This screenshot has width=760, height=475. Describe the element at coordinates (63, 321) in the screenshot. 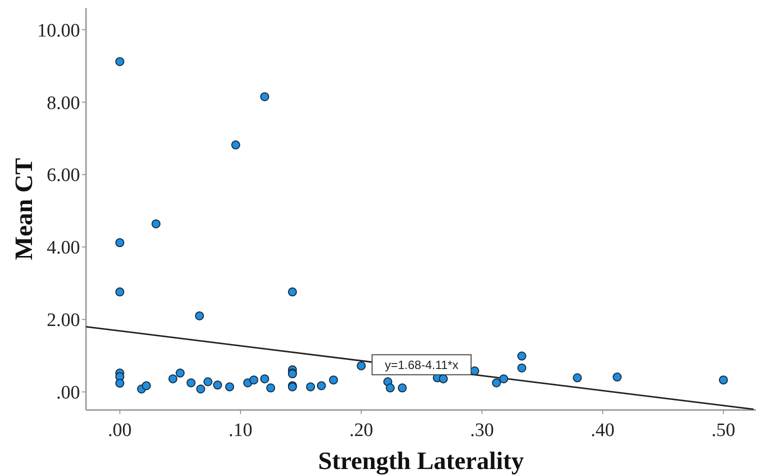

I see `y-tick-label: 2.00` at that location.